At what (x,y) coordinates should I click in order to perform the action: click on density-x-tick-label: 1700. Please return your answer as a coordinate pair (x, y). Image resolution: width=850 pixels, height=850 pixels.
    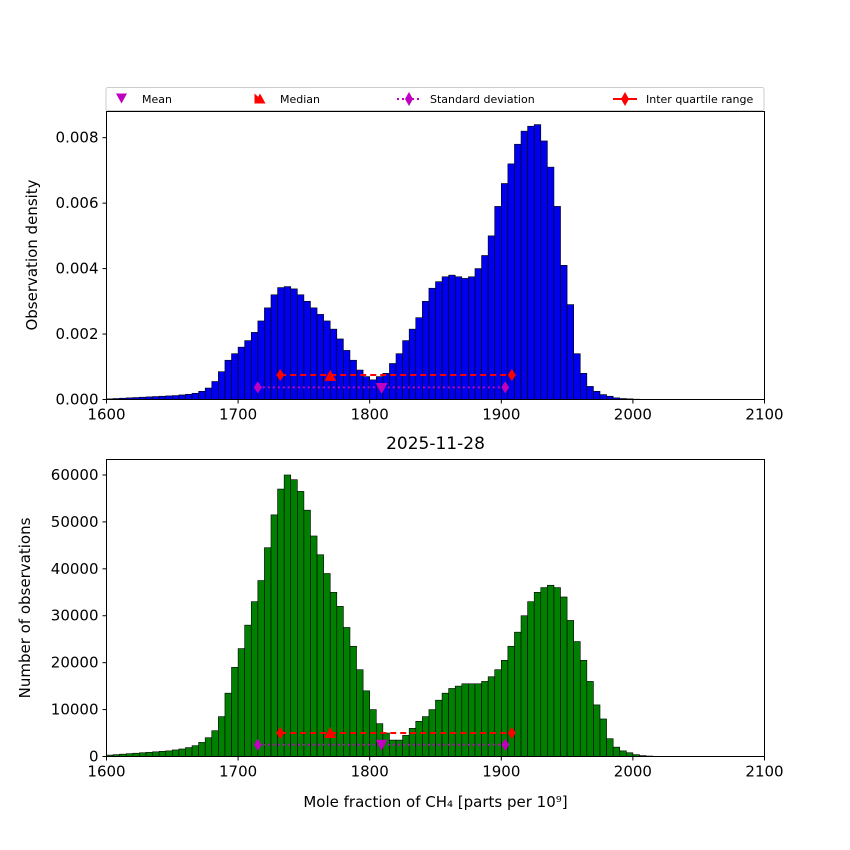
    Looking at the image, I should click on (238, 415).